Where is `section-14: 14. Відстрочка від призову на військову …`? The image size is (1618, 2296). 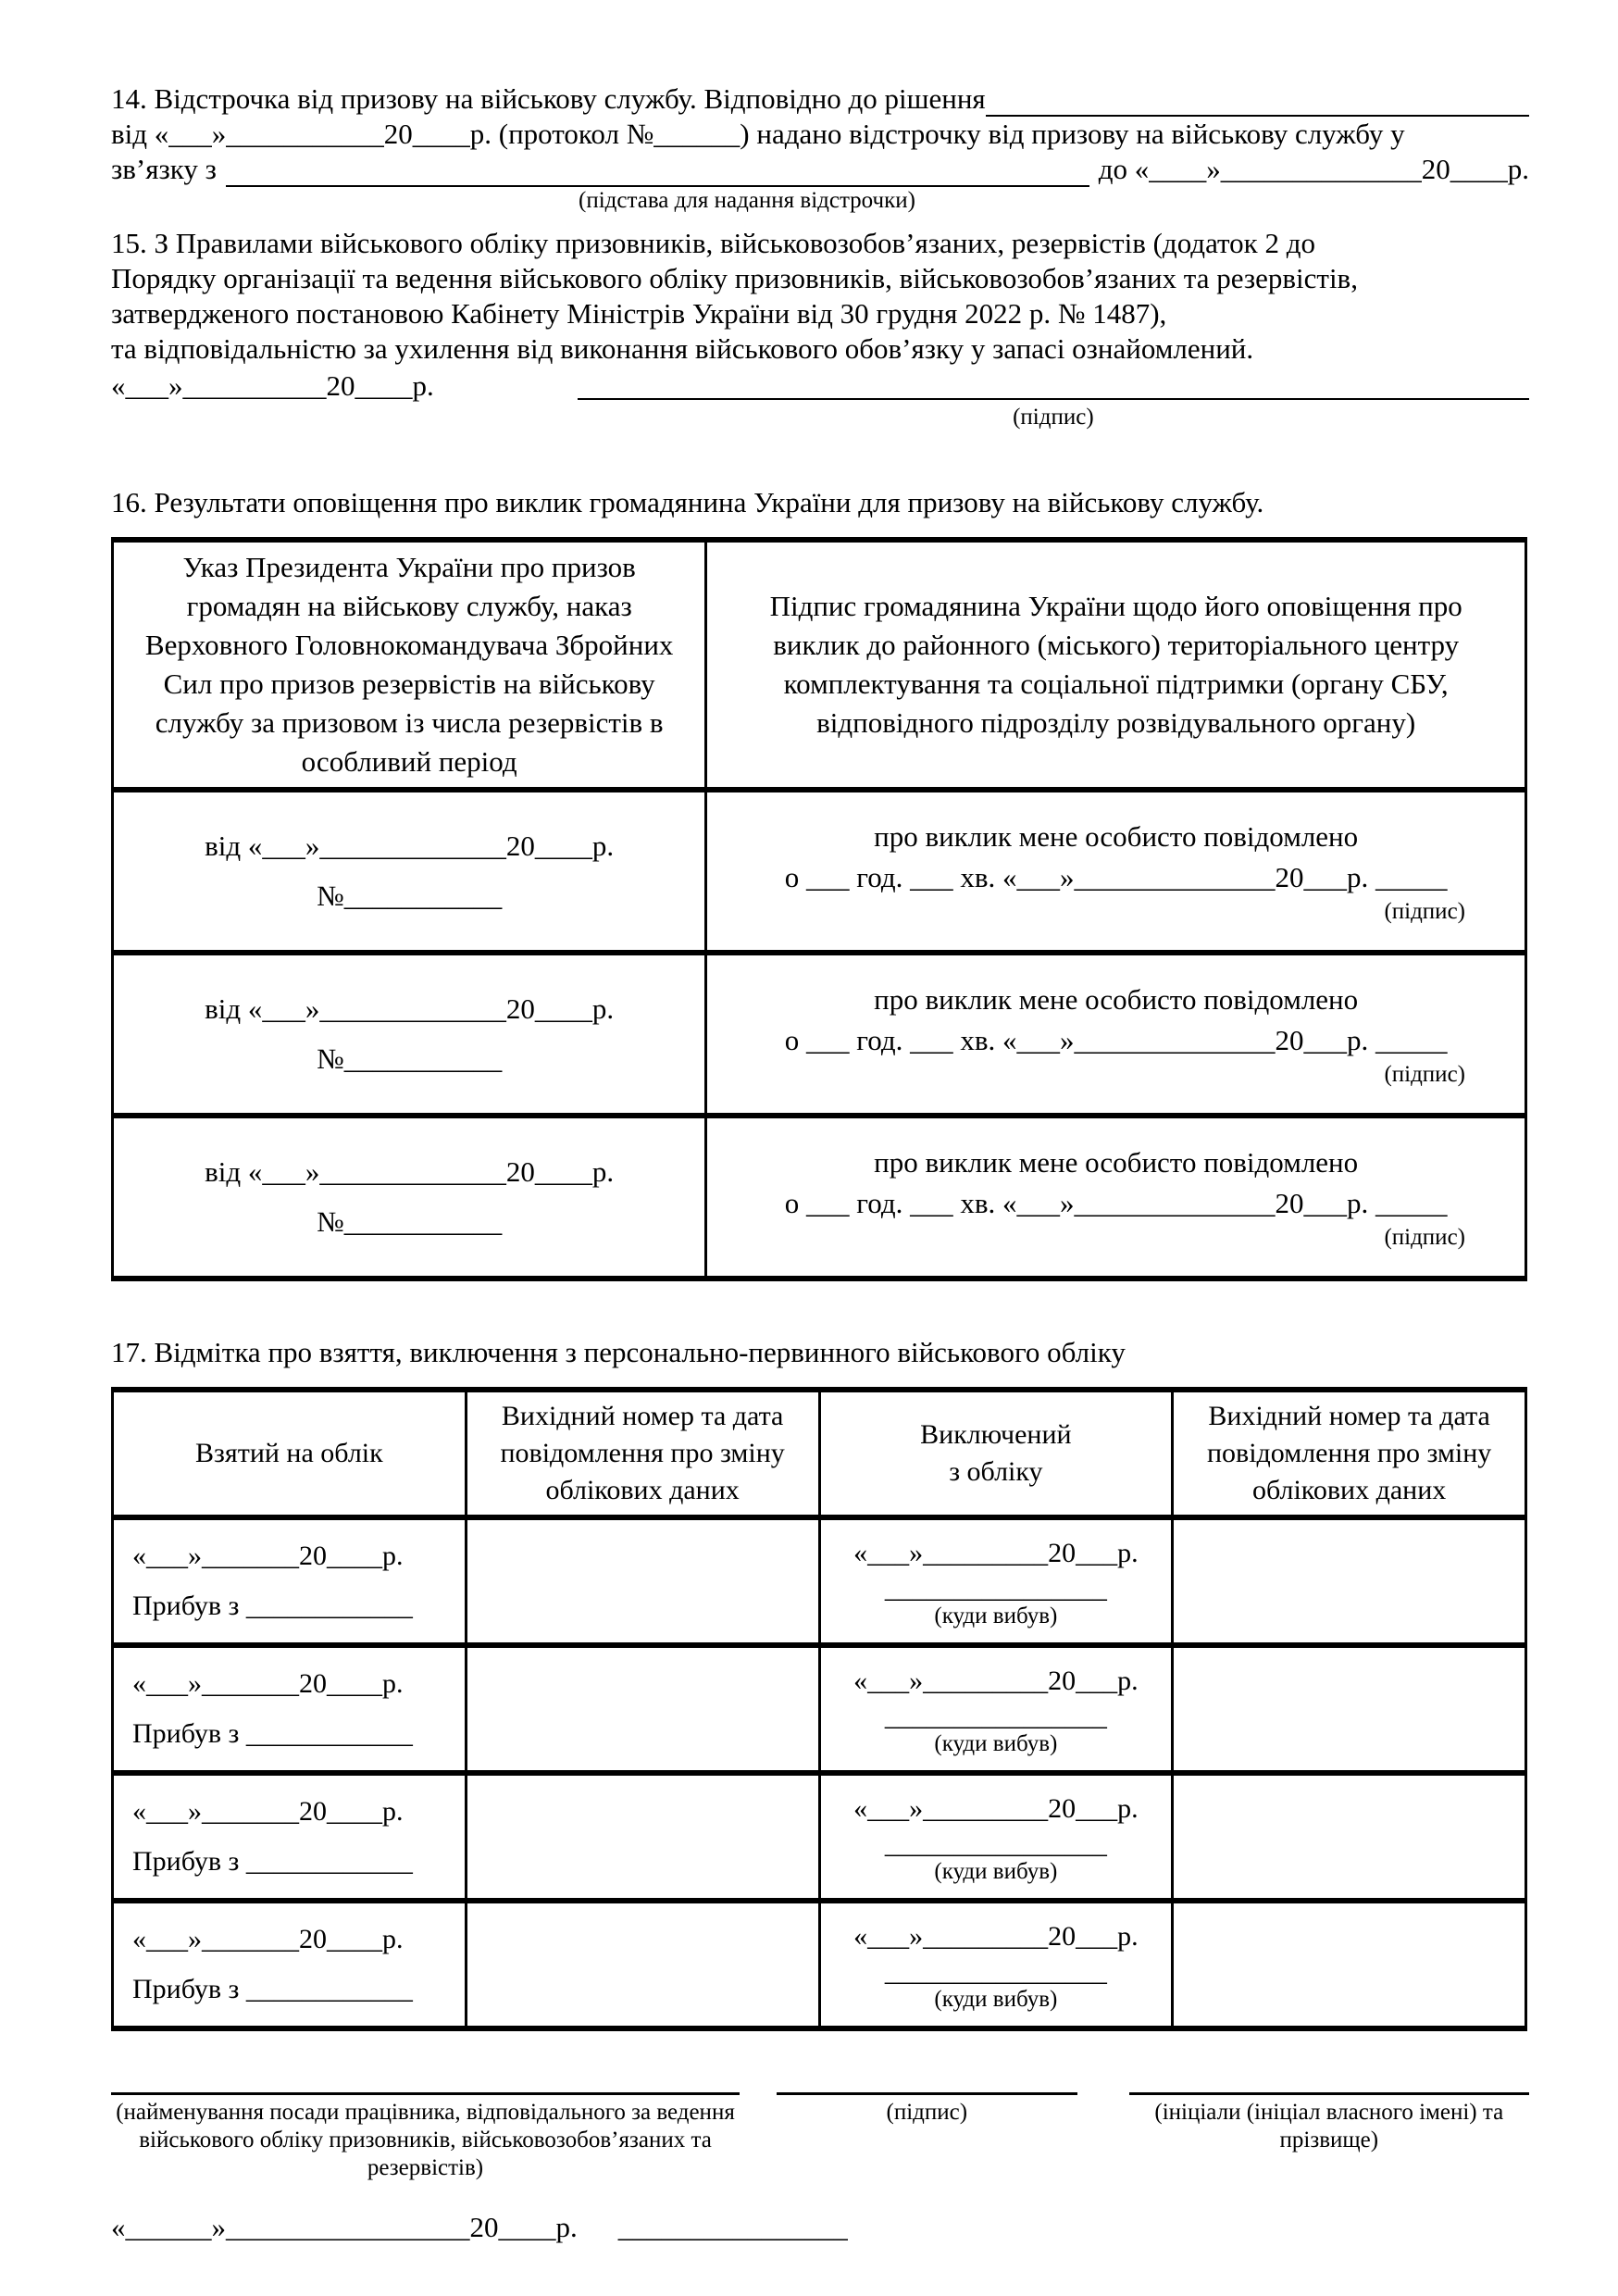 section-14: 14. Відстрочка від призову на військову … is located at coordinates (820, 148).